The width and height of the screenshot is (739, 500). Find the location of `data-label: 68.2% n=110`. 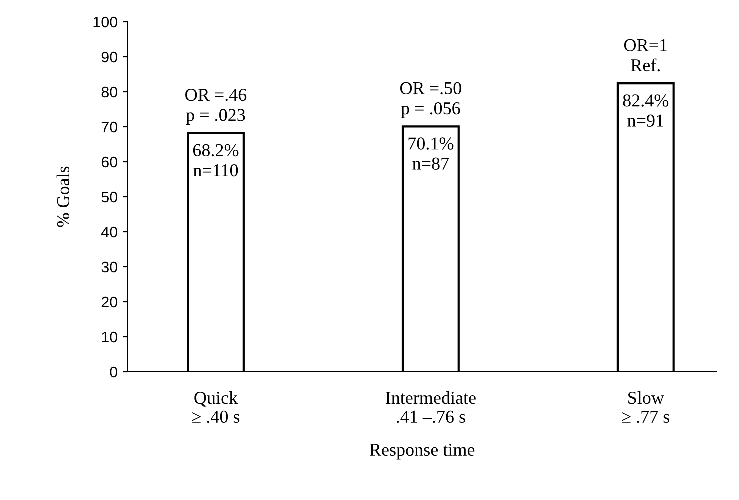

data-label: 68.2% n=110 is located at coordinates (216, 160).